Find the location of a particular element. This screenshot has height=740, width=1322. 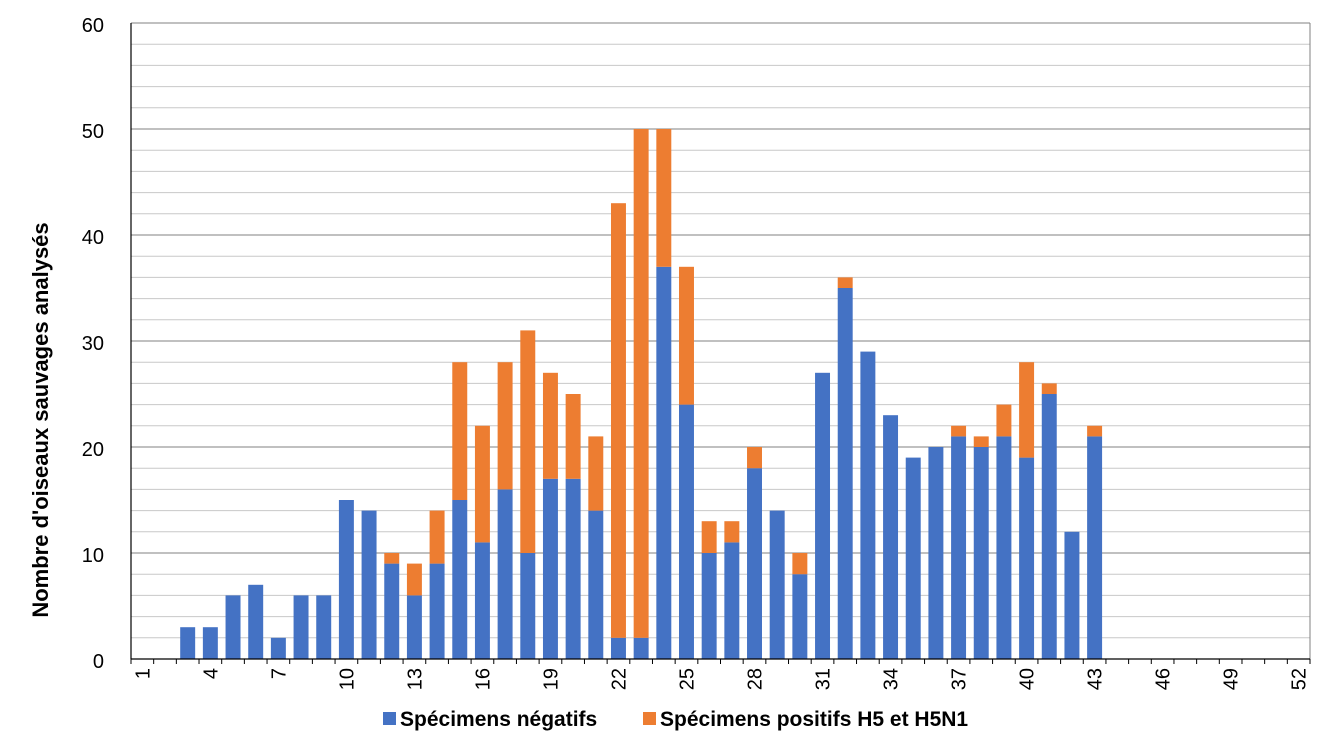

y-axis-label: Nombre d'oiseaux sauvages analysés is located at coordinates (40, 419).